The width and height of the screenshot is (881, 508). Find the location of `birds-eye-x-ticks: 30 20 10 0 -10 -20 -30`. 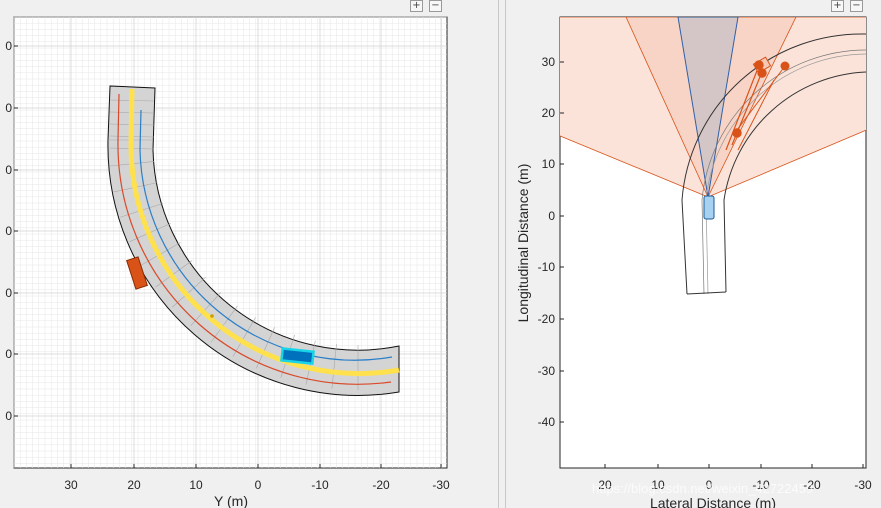

birds-eye-x-ticks: 30 20 10 0 -10 -20 -30 is located at coordinates (257, 478).